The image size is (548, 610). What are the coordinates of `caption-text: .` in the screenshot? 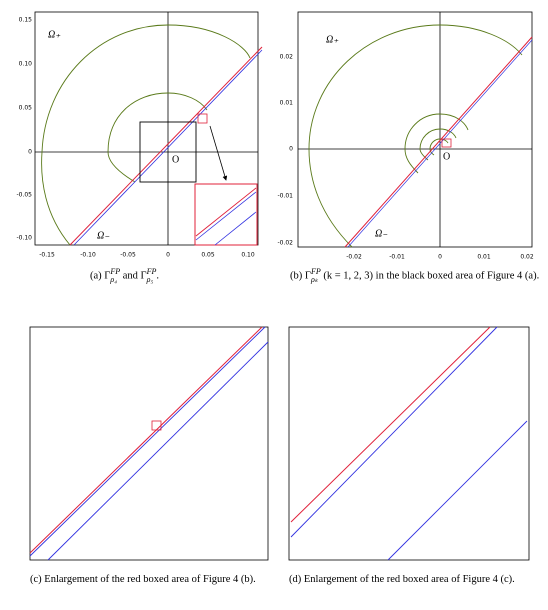 It's located at (158, 276).